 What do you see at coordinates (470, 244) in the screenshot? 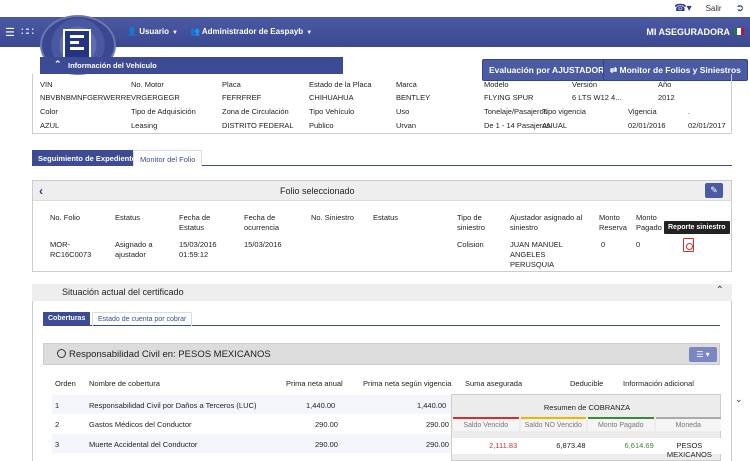
I see `val-tipo-siniestro: Colision` at bounding box center [470, 244].